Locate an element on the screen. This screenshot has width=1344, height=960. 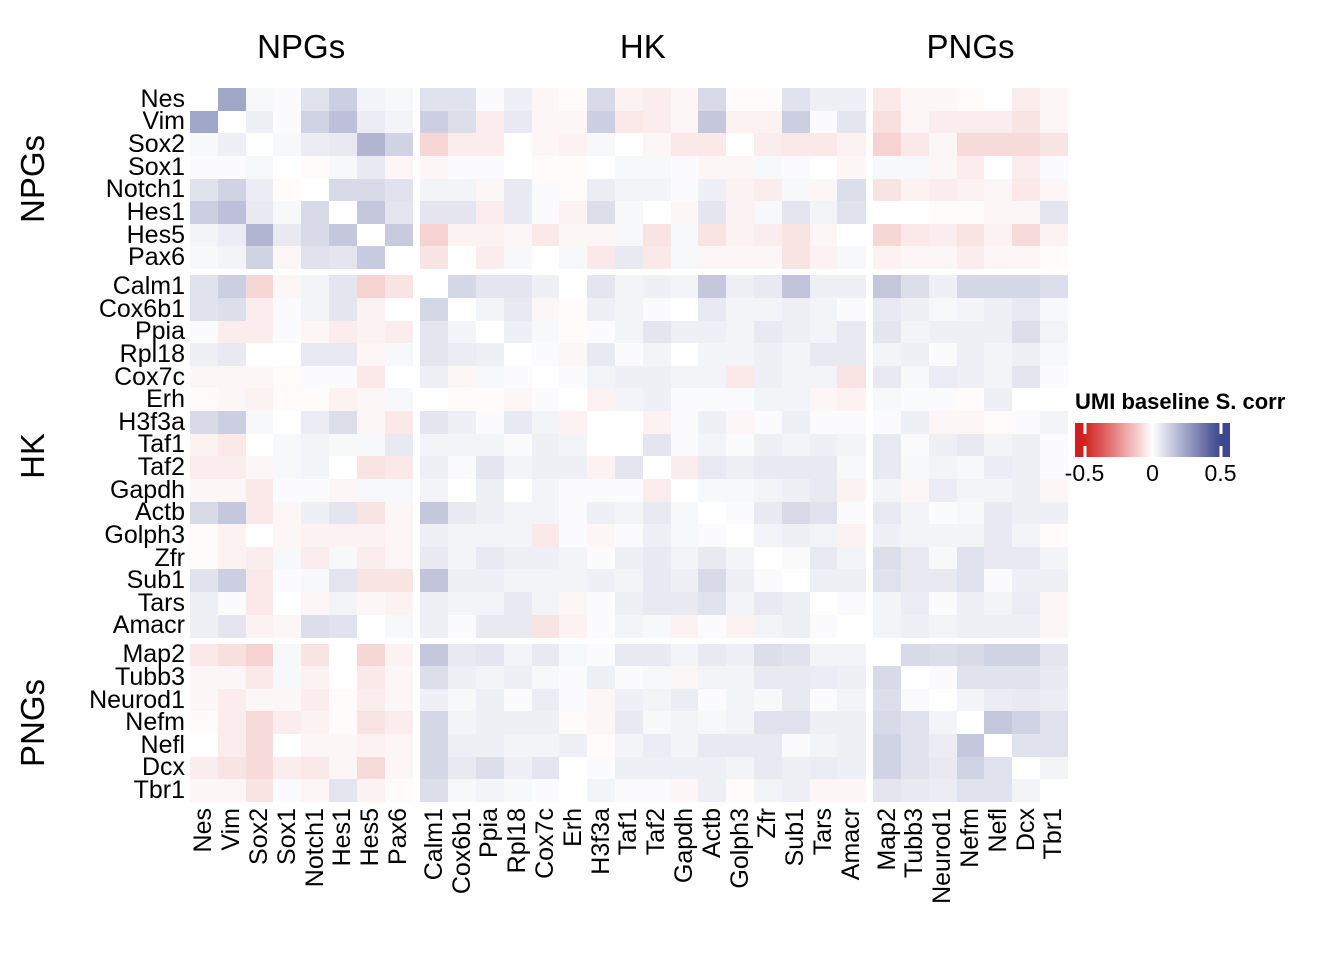
column-label: Nes is located at coordinates (203, 830).